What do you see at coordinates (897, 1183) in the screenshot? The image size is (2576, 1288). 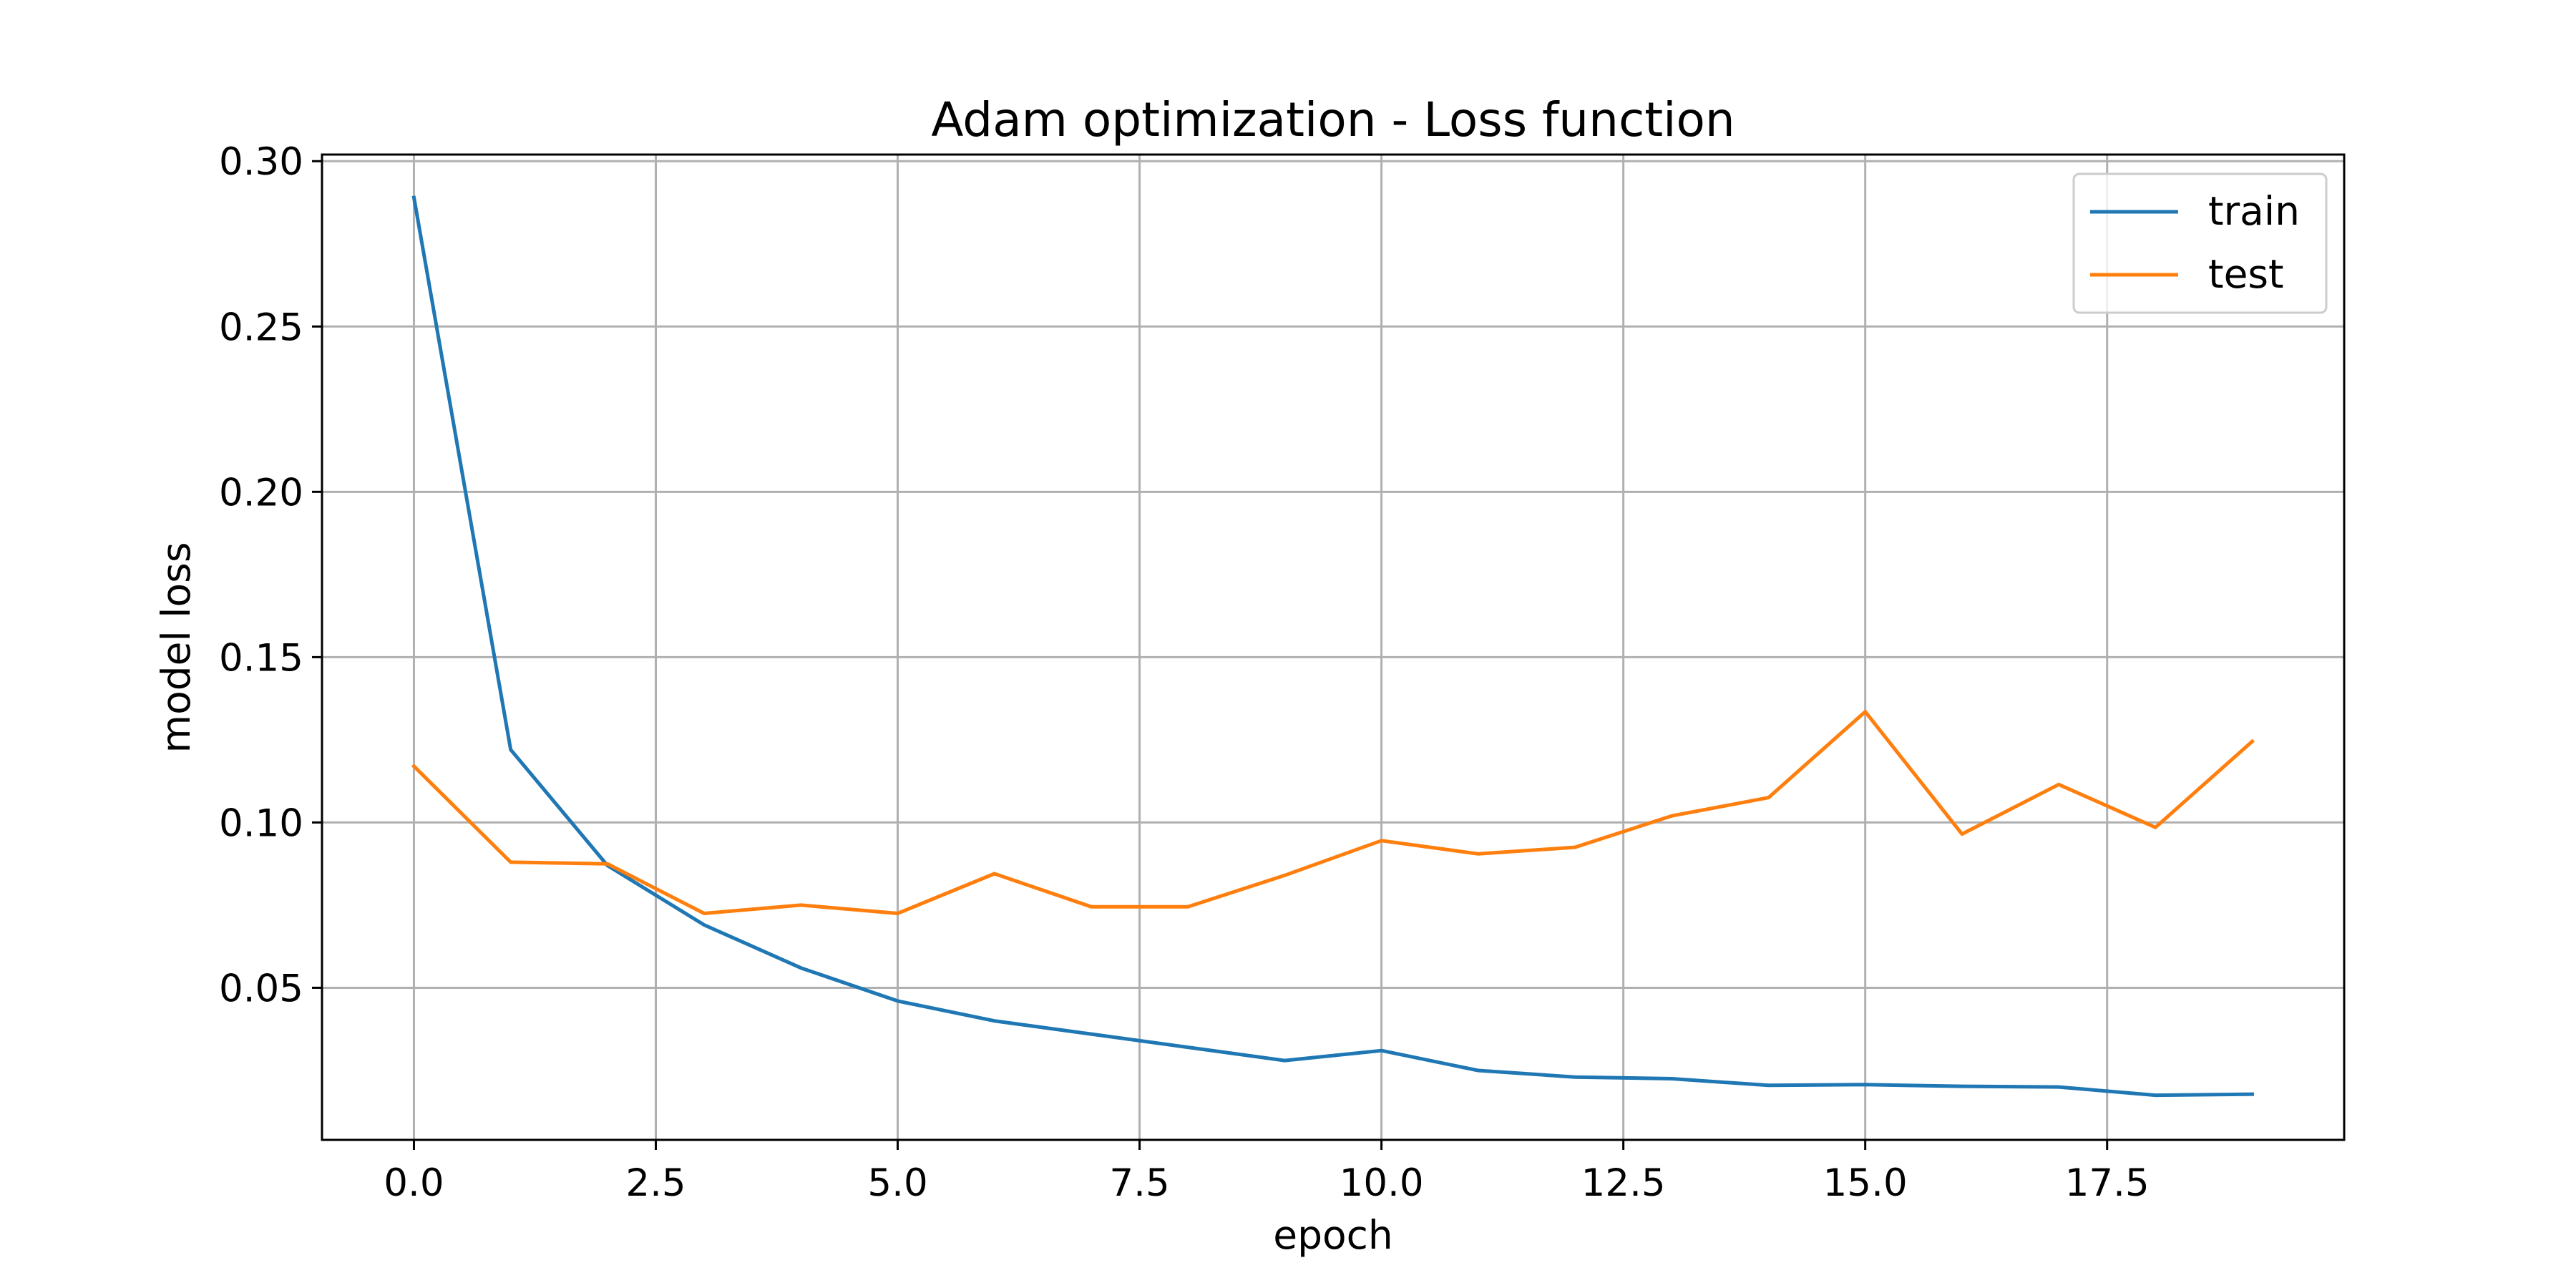 I see `x-tick-label: 5.0` at bounding box center [897, 1183].